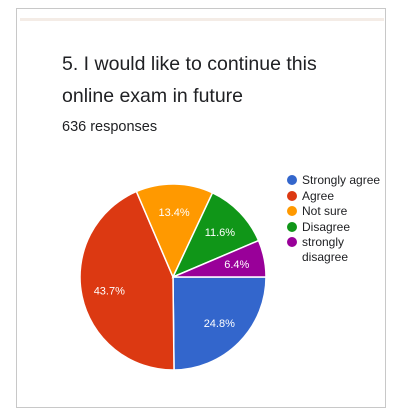 Image resolution: width=401 pixels, height=417 pixels. What do you see at coordinates (110, 127) in the screenshot?
I see `response-count: 636 responses` at bounding box center [110, 127].